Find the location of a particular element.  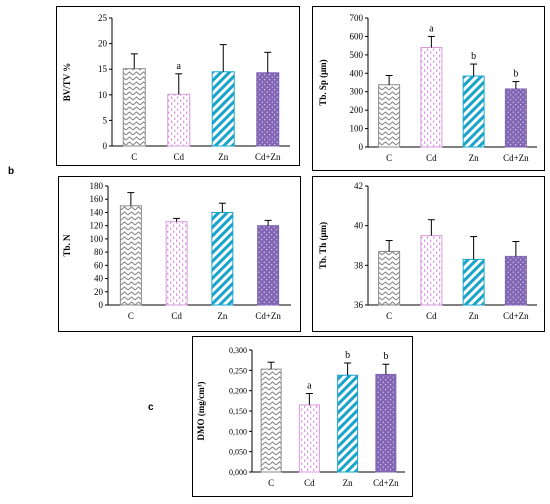

y-tick-label: 300 is located at coordinates (357, 92).